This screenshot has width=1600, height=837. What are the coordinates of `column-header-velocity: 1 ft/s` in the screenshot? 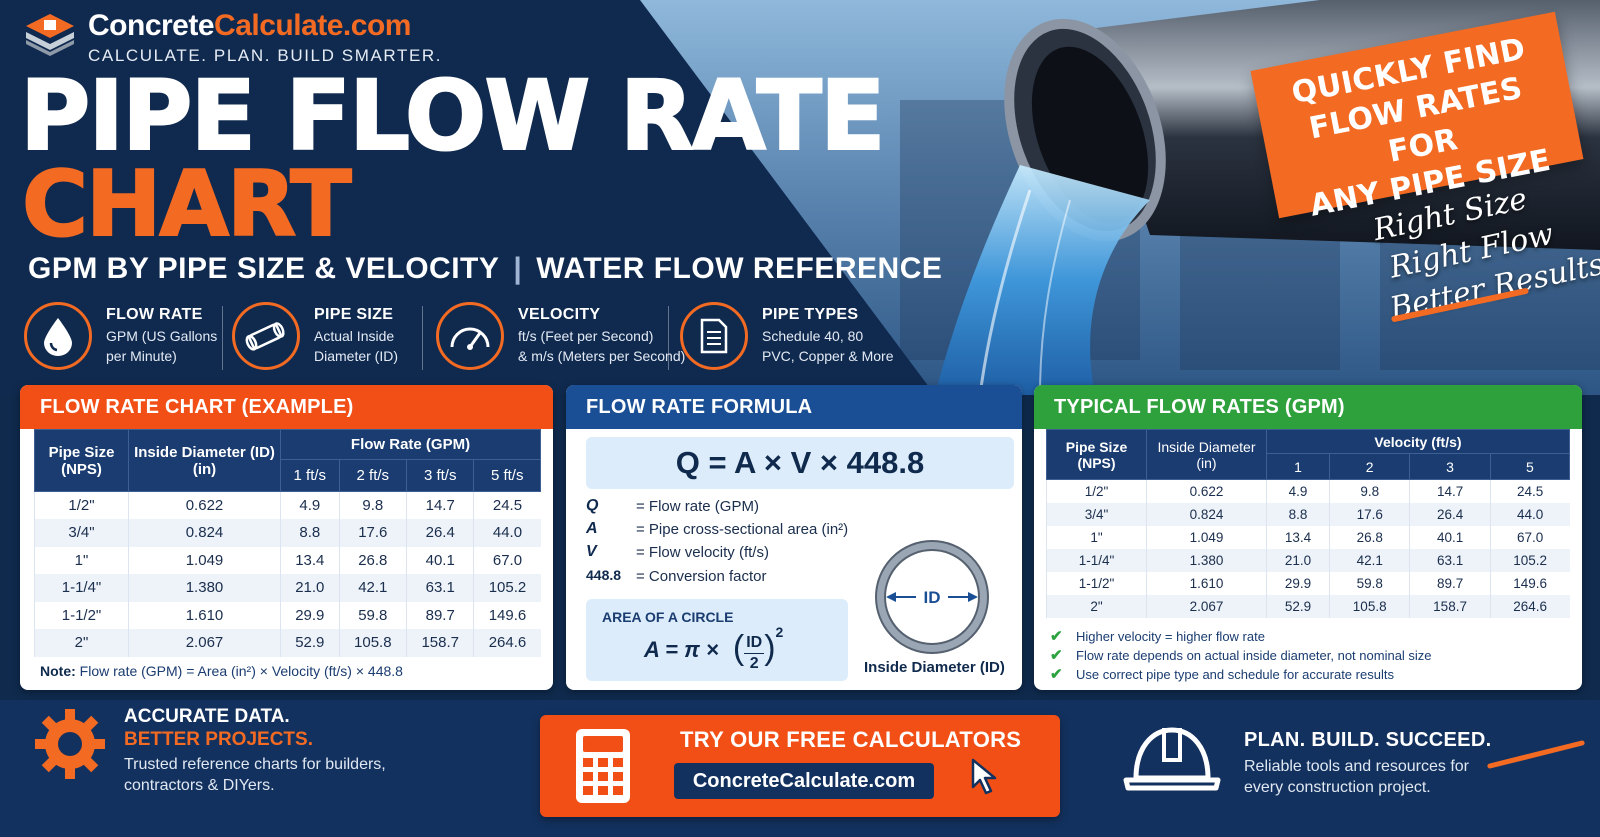 It's located at (310, 475).